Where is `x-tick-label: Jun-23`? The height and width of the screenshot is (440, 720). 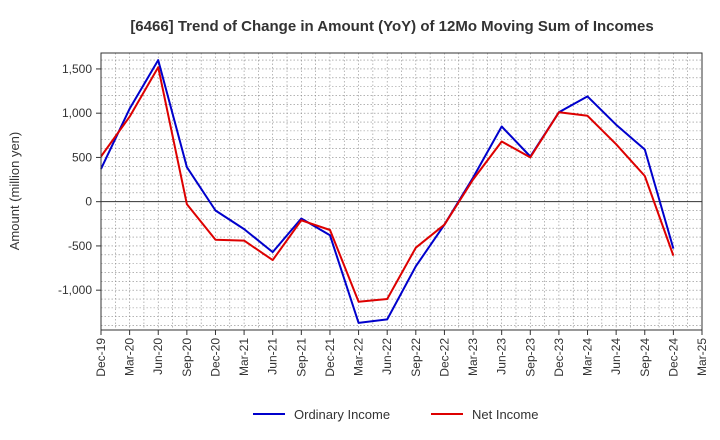 x-tick-label: Jun-23 is located at coordinates (502, 356).